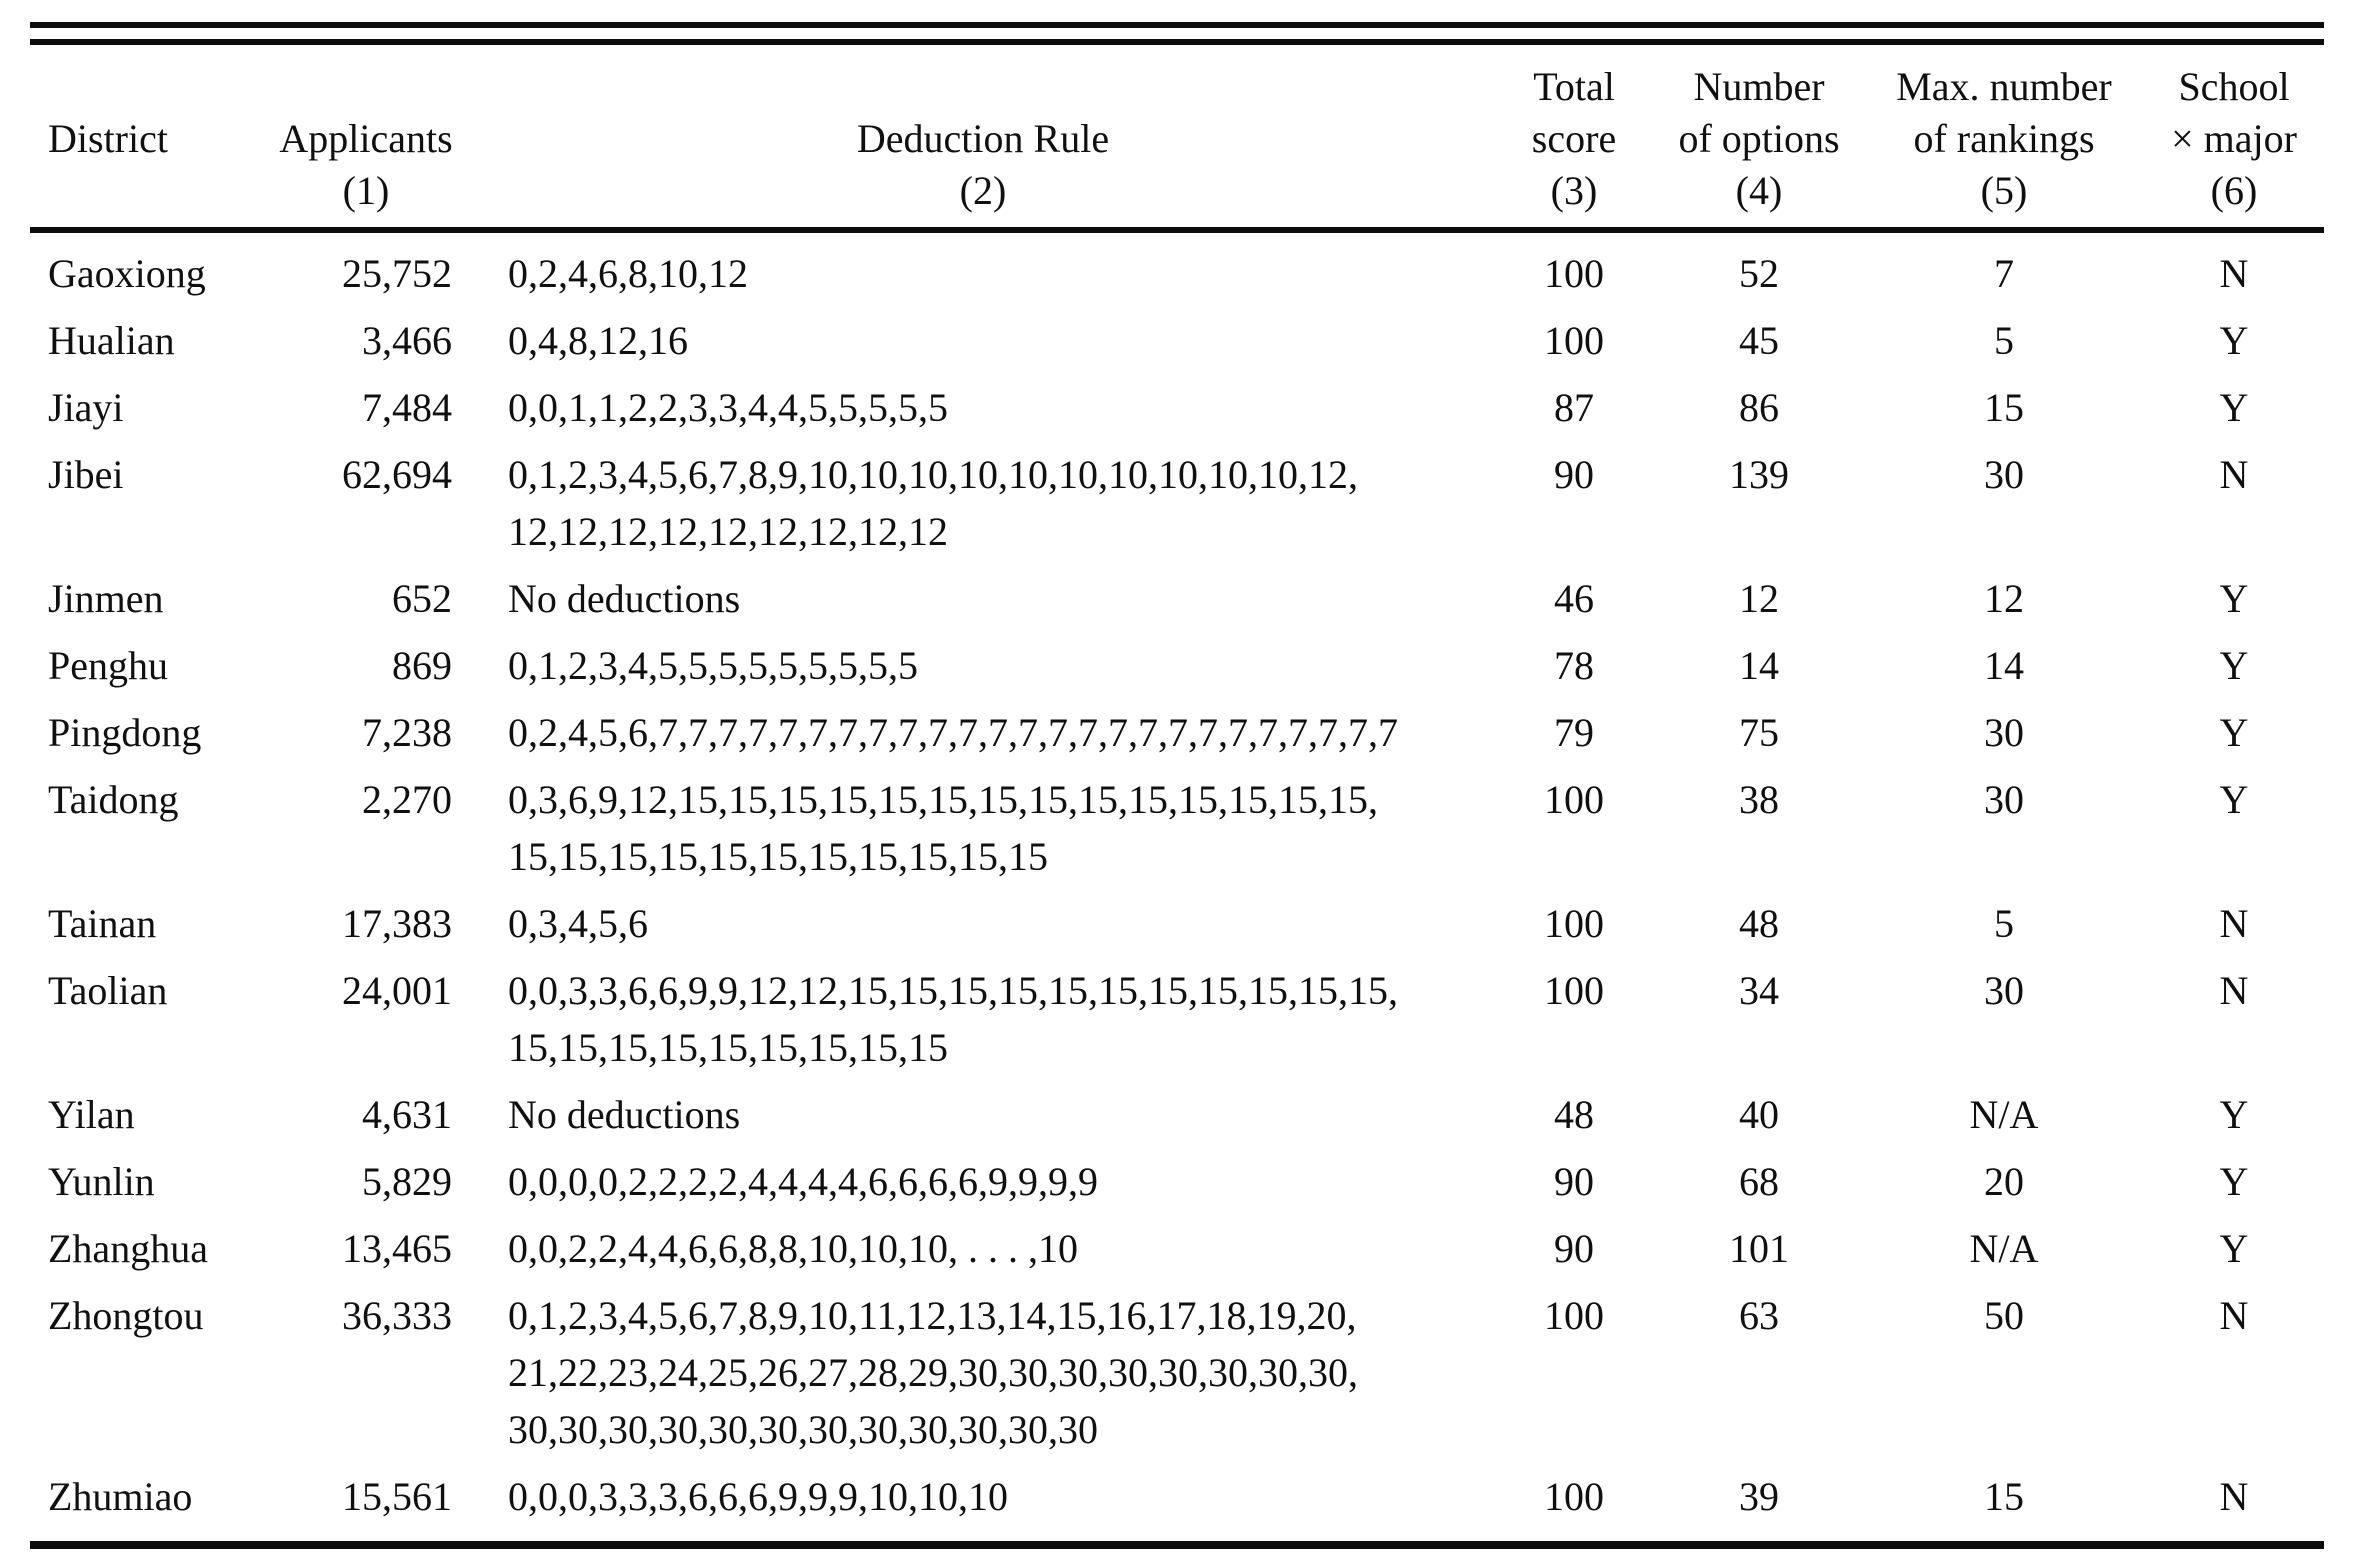 This screenshot has height=1556, width=2354. I want to click on column-header-number-of-options: Number of options (4), so click(1759, 137).